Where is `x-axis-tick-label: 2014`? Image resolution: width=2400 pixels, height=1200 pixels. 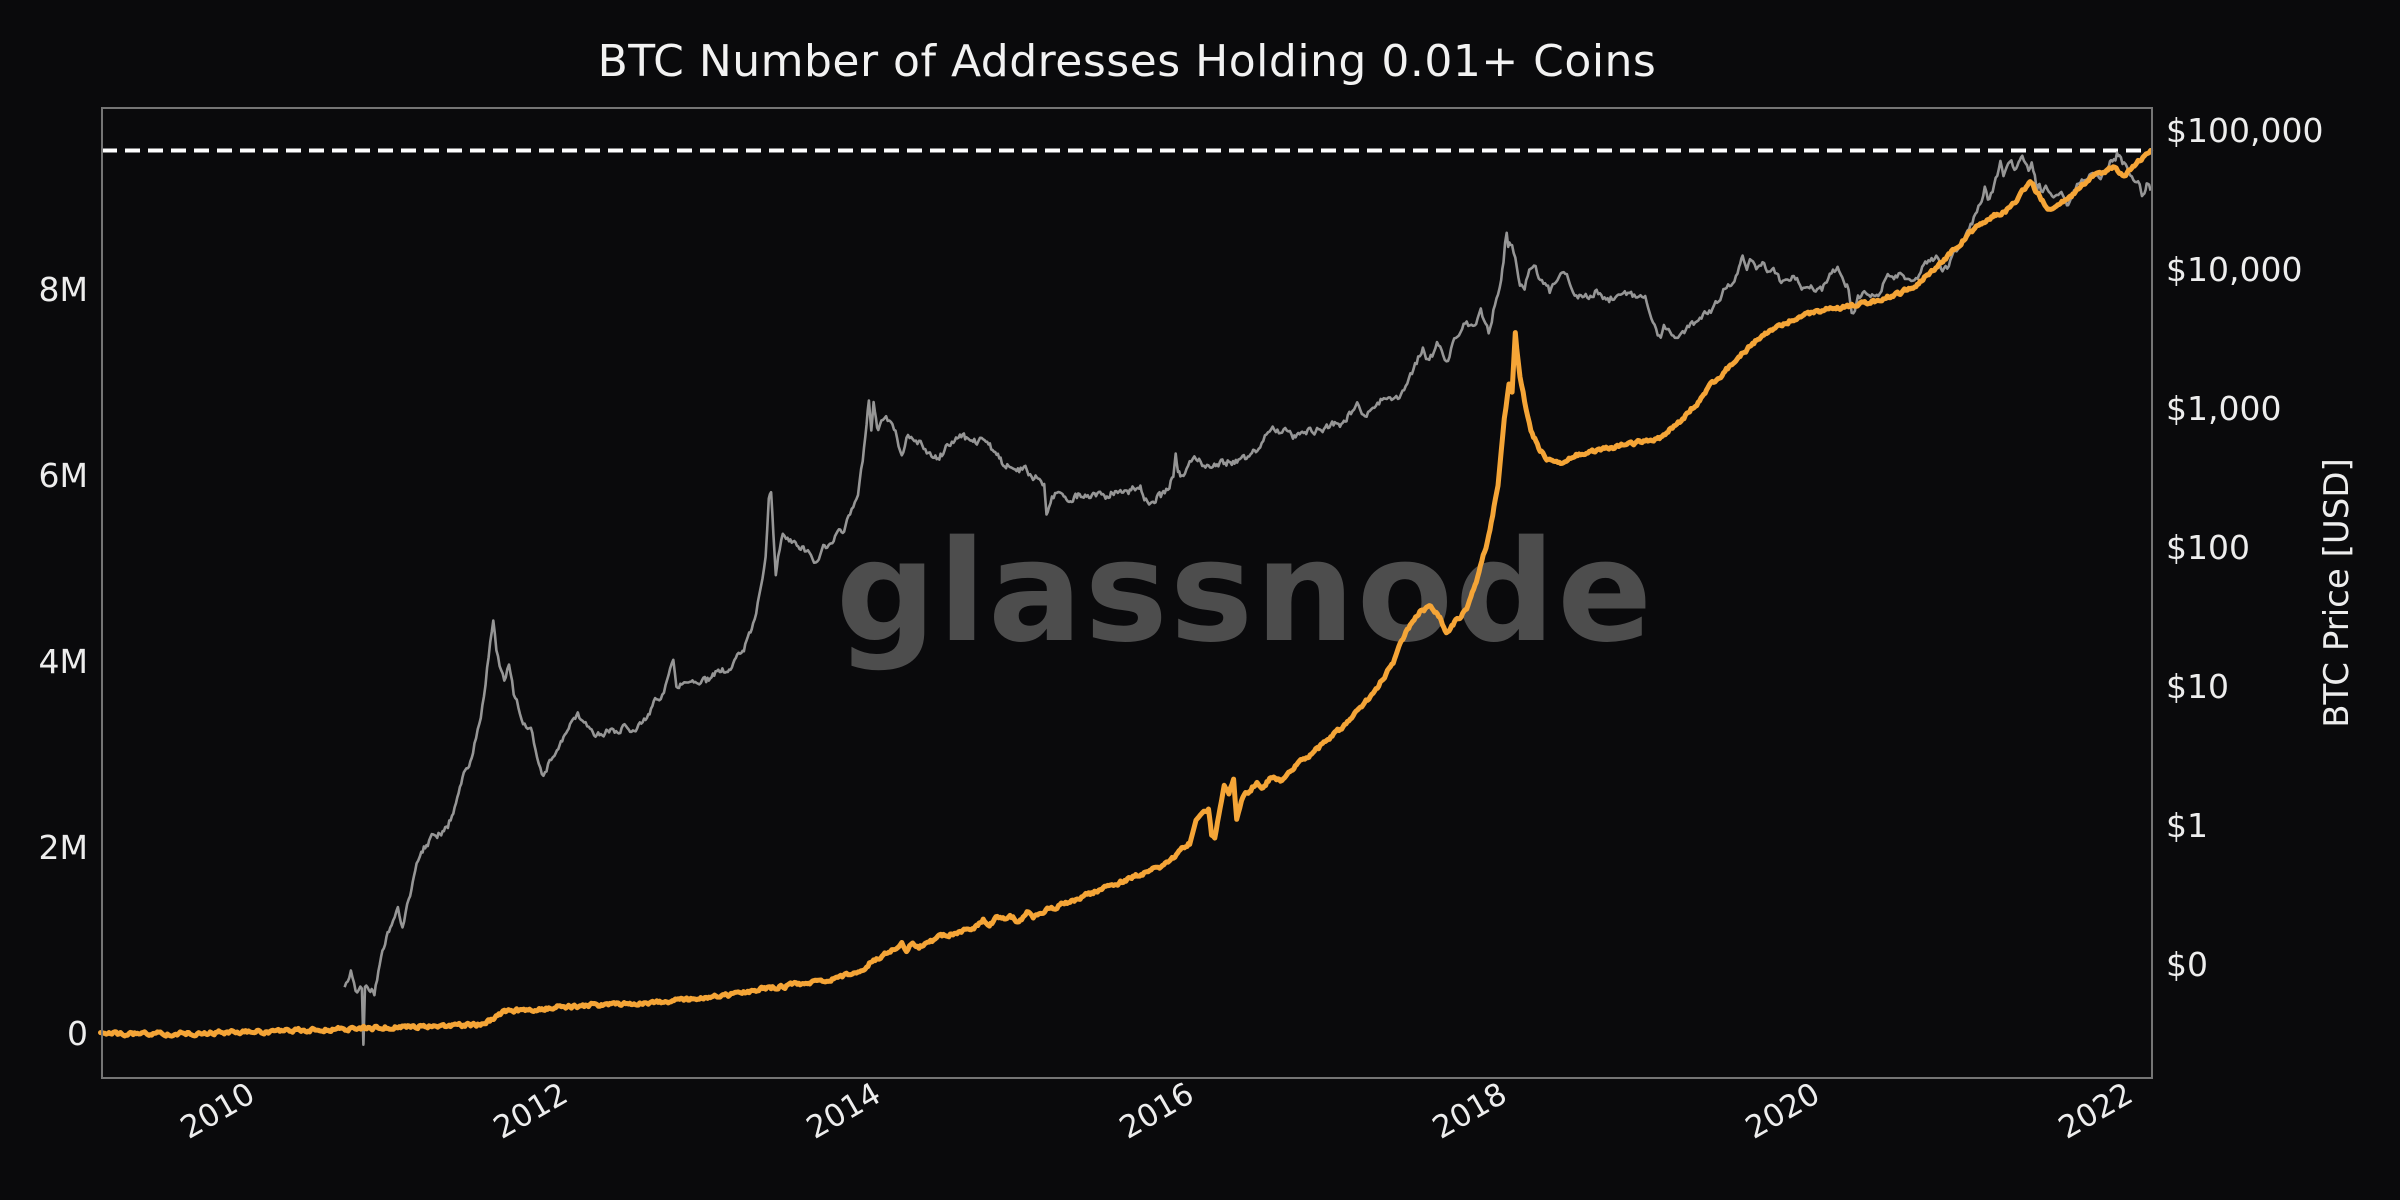
x-axis-tick-label: 2014 is located at coordinates (844, 1111).